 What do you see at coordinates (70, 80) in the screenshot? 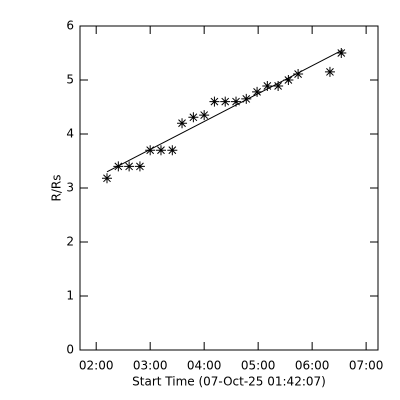
I see `y-tick-label: 5` at bounding box center [70, 80].